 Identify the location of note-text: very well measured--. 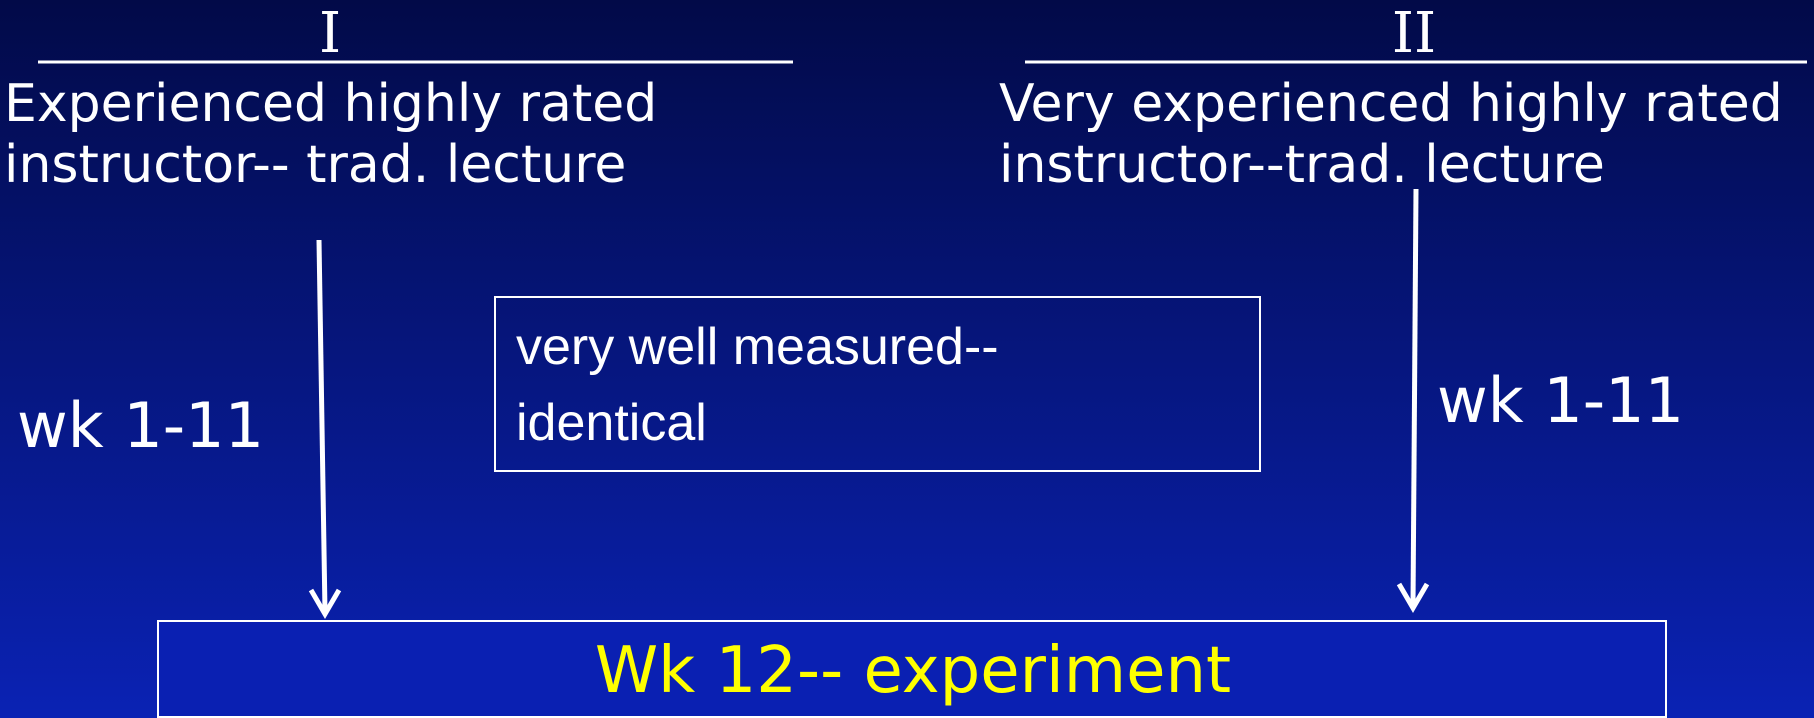
(757, 347).